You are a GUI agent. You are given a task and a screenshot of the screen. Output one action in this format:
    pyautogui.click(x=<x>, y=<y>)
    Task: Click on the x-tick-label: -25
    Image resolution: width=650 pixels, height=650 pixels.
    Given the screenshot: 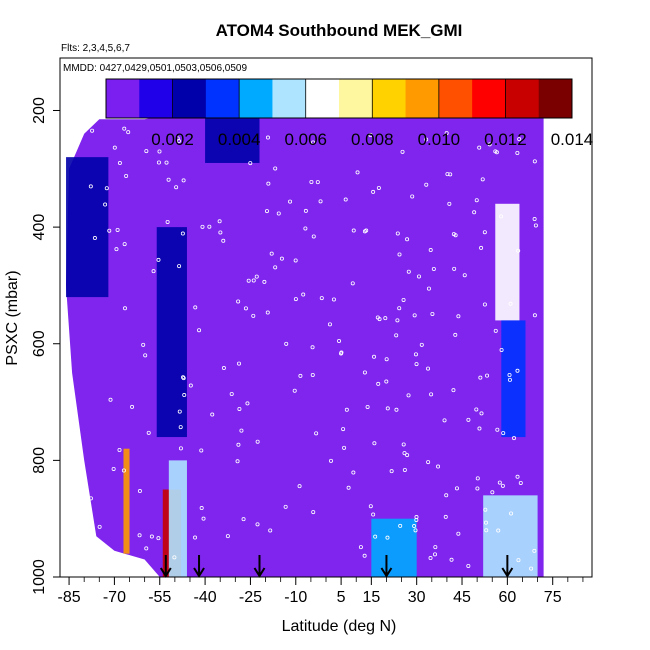 What is the action you would take?
    pyautogui.click(x=250, y=597)
    